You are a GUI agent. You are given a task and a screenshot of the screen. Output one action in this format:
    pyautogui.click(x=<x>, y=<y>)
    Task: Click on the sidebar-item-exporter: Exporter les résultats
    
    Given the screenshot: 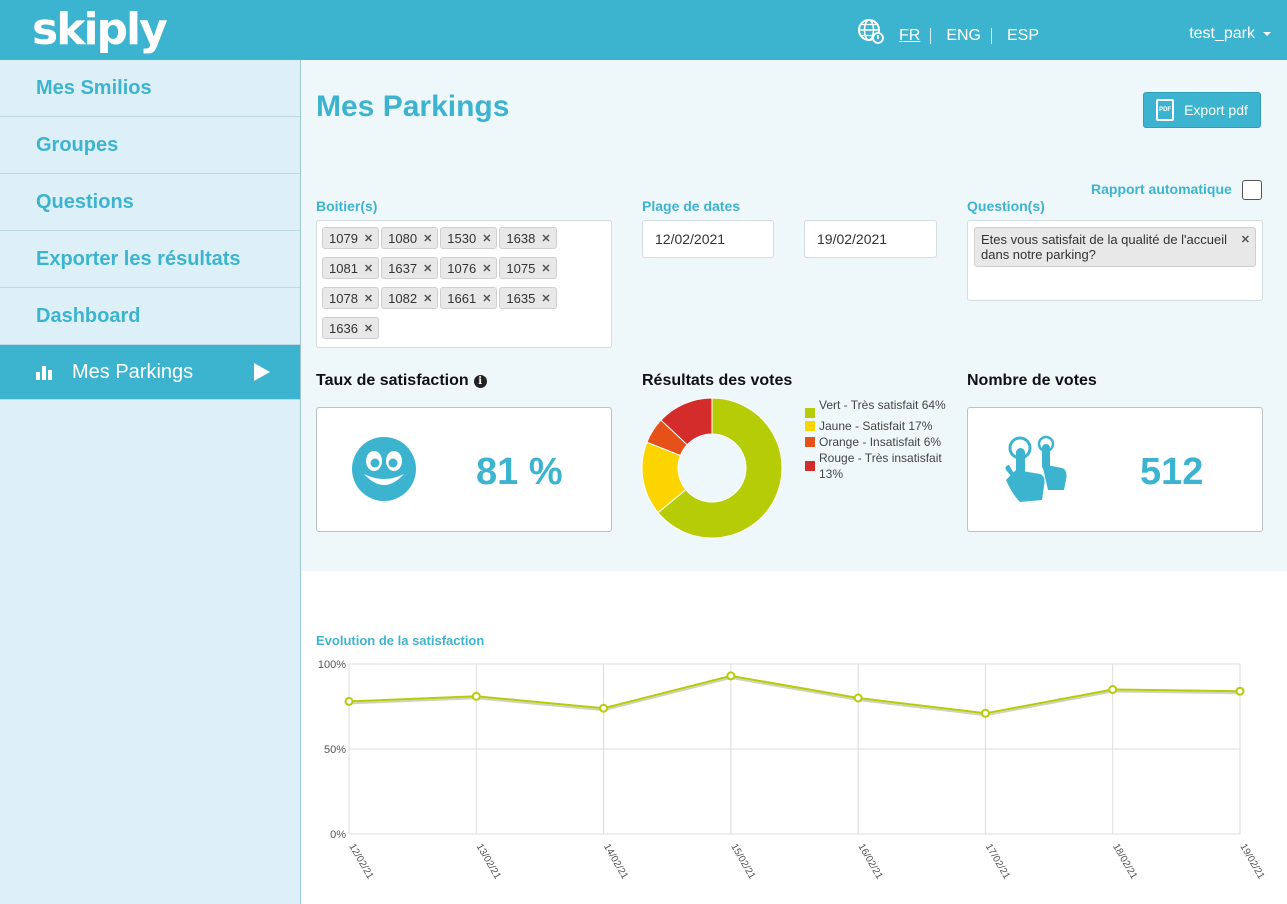 What is the action you would take?
    pyautogui.click(x=150, y=259)
    